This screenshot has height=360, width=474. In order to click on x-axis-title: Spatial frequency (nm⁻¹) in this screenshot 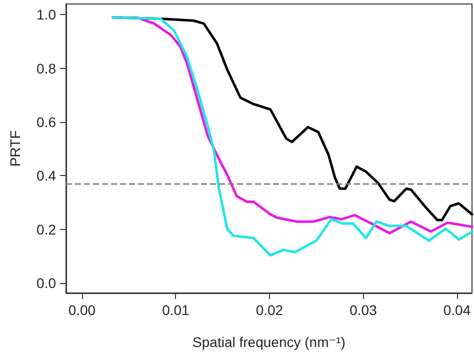, I will do `click(269, 342)`.